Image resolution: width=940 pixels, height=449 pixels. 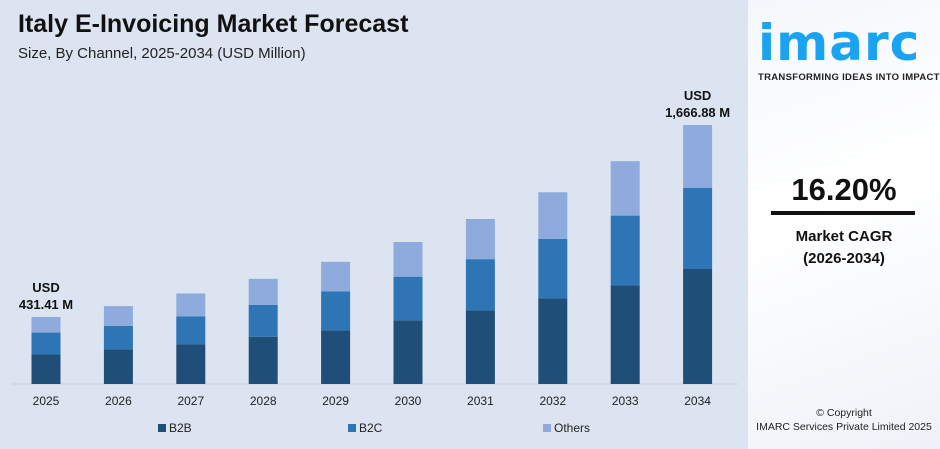 I want to click on bar-b2c-2034, so click(x=698, y=229).